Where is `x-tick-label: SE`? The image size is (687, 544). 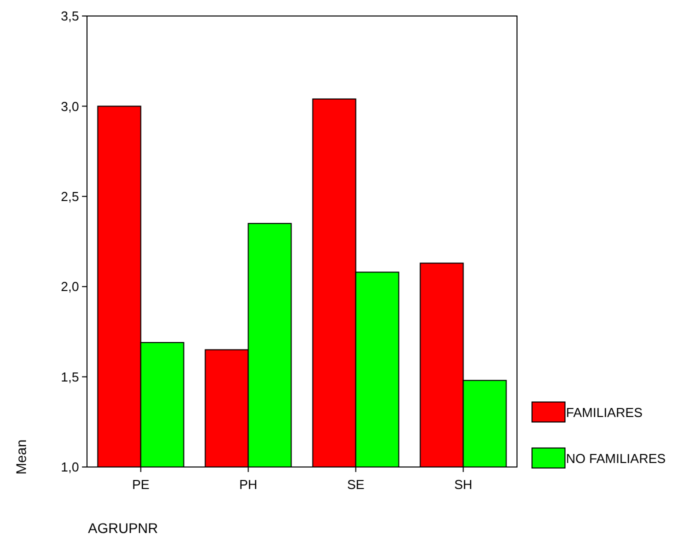
x-tick-label: SE is located at coordinates (356, 484).